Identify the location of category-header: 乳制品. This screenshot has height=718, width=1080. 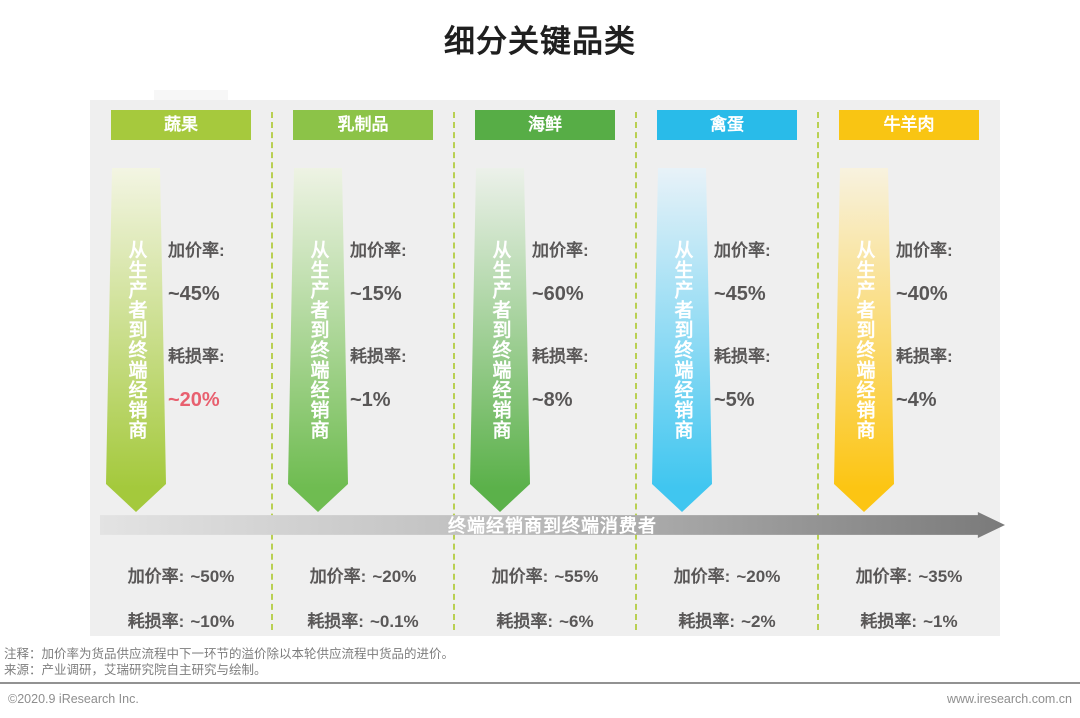
(363, 125).